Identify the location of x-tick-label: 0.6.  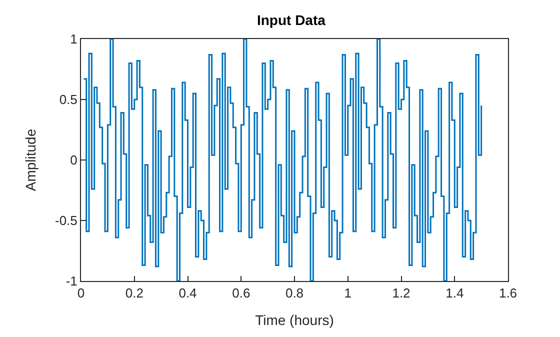
(241, 293).